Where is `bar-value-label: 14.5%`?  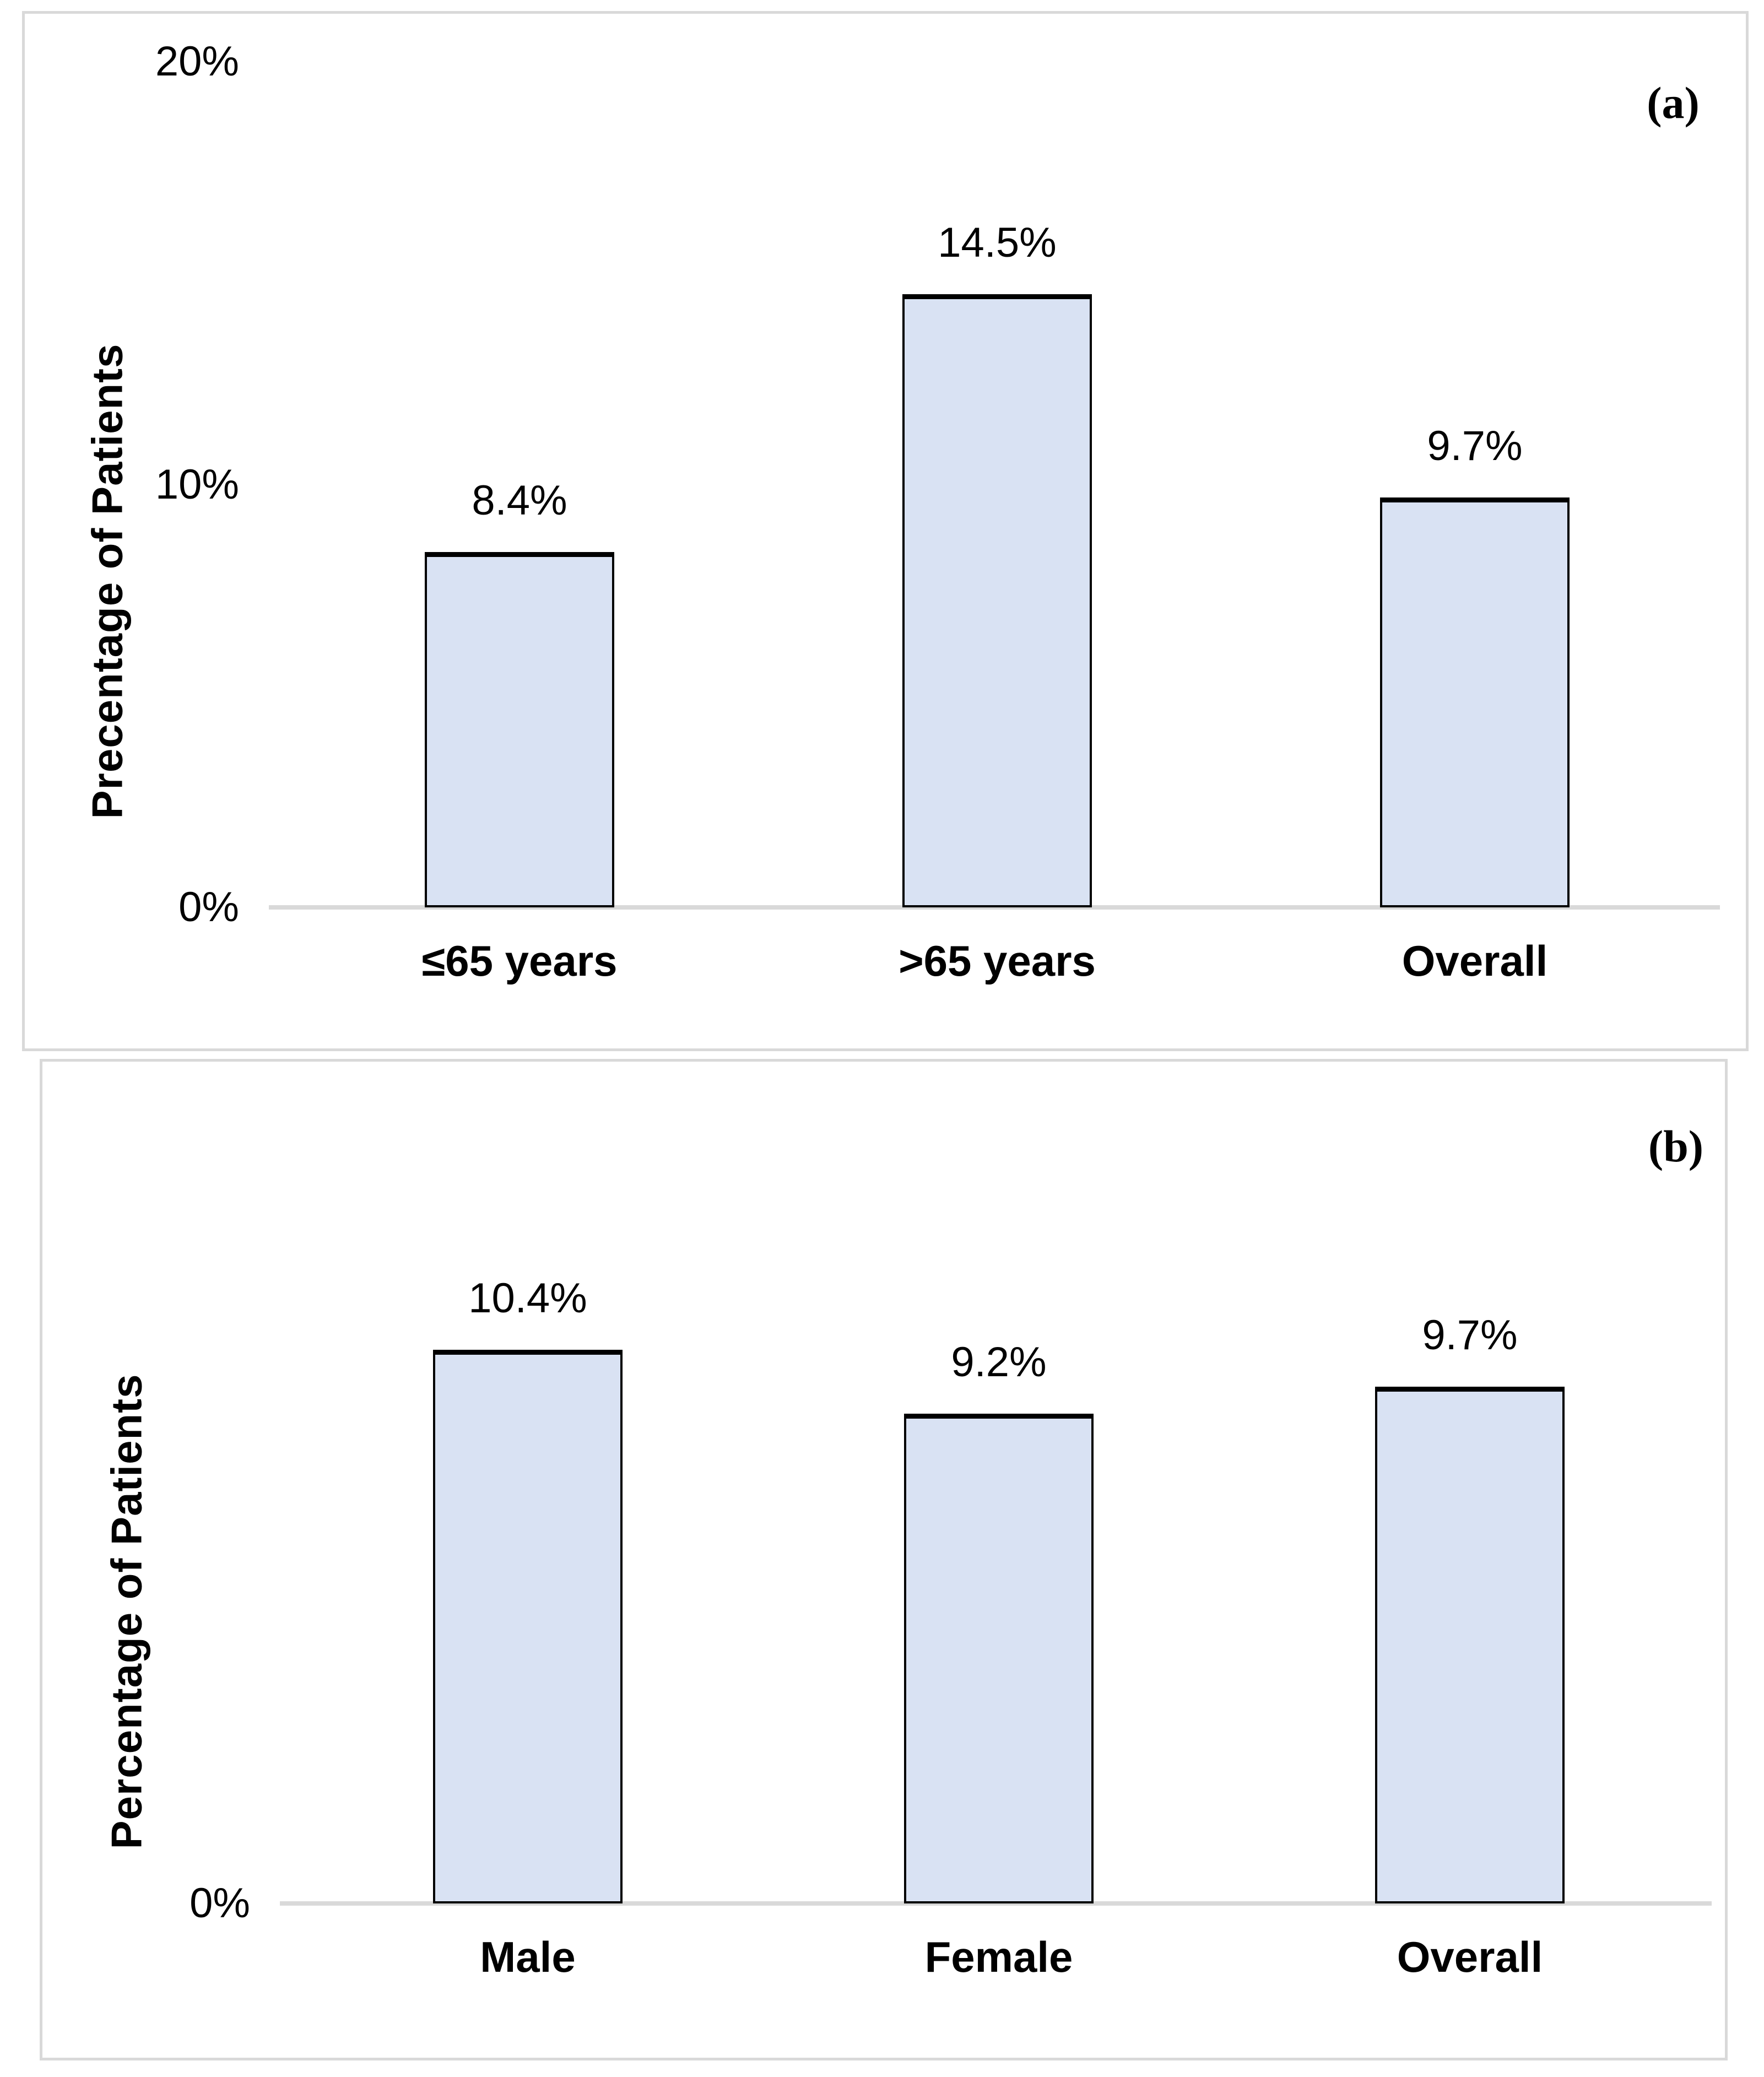 bar-value-label: 14.5% is located at coordinates (997, 243).